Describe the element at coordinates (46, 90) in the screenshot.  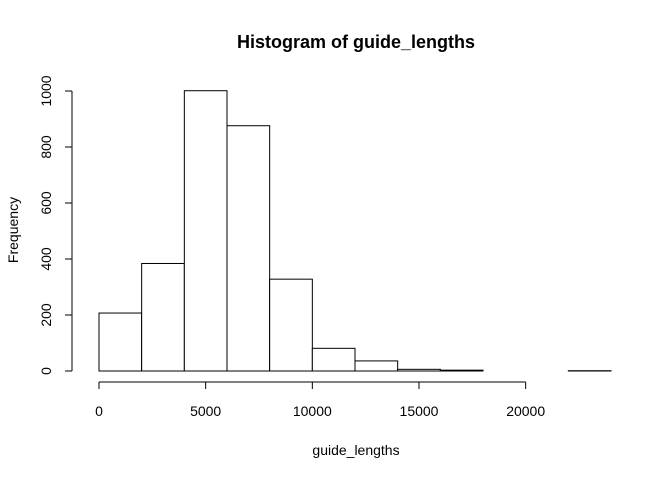
I see `y-tick-label-5: 1000` at that location.